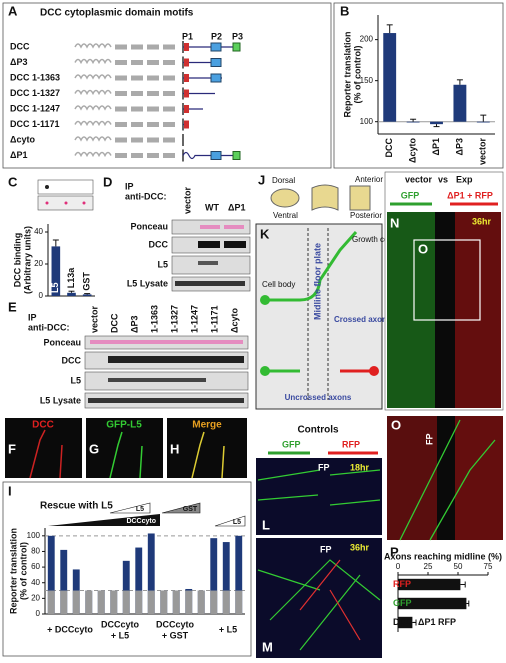 Image resolution: width=506 pixels, height=663 pixels. What do you see at coordinates (13, 10) in the screenshot?
I see `panel-label: A` at bounding box center [13, 10].